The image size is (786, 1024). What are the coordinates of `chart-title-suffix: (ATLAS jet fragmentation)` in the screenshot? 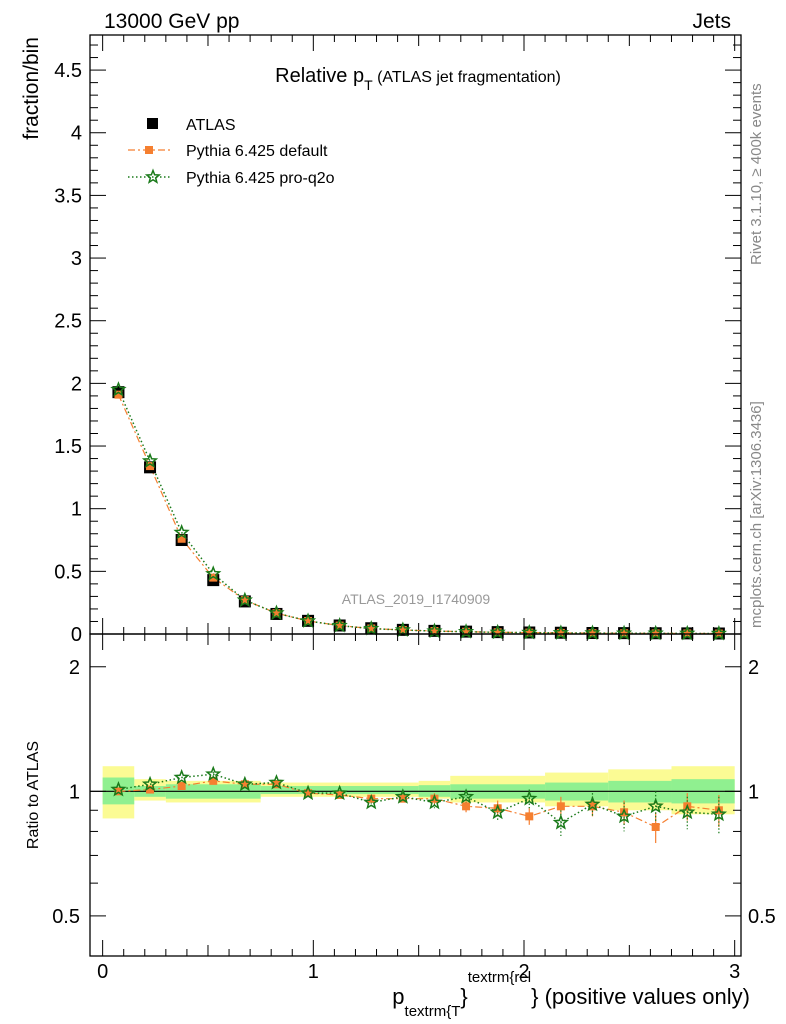 It's located at (467, 77).